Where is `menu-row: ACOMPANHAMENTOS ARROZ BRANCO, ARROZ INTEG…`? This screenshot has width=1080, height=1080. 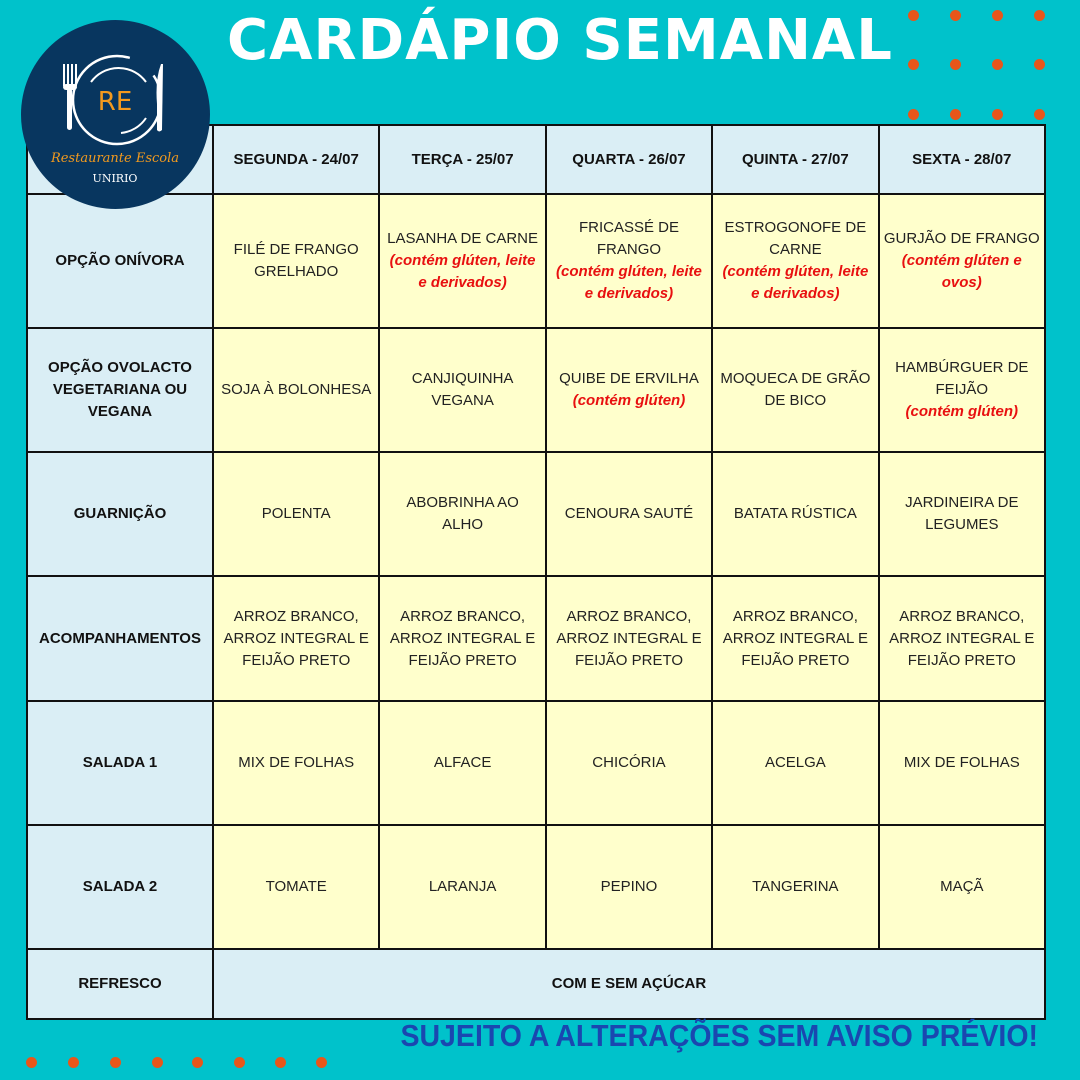 menu-row: ACOMPANHAMENTOS ARROZ BRANCO, ARROZ INTEG… is located at coordinates (536, 638).